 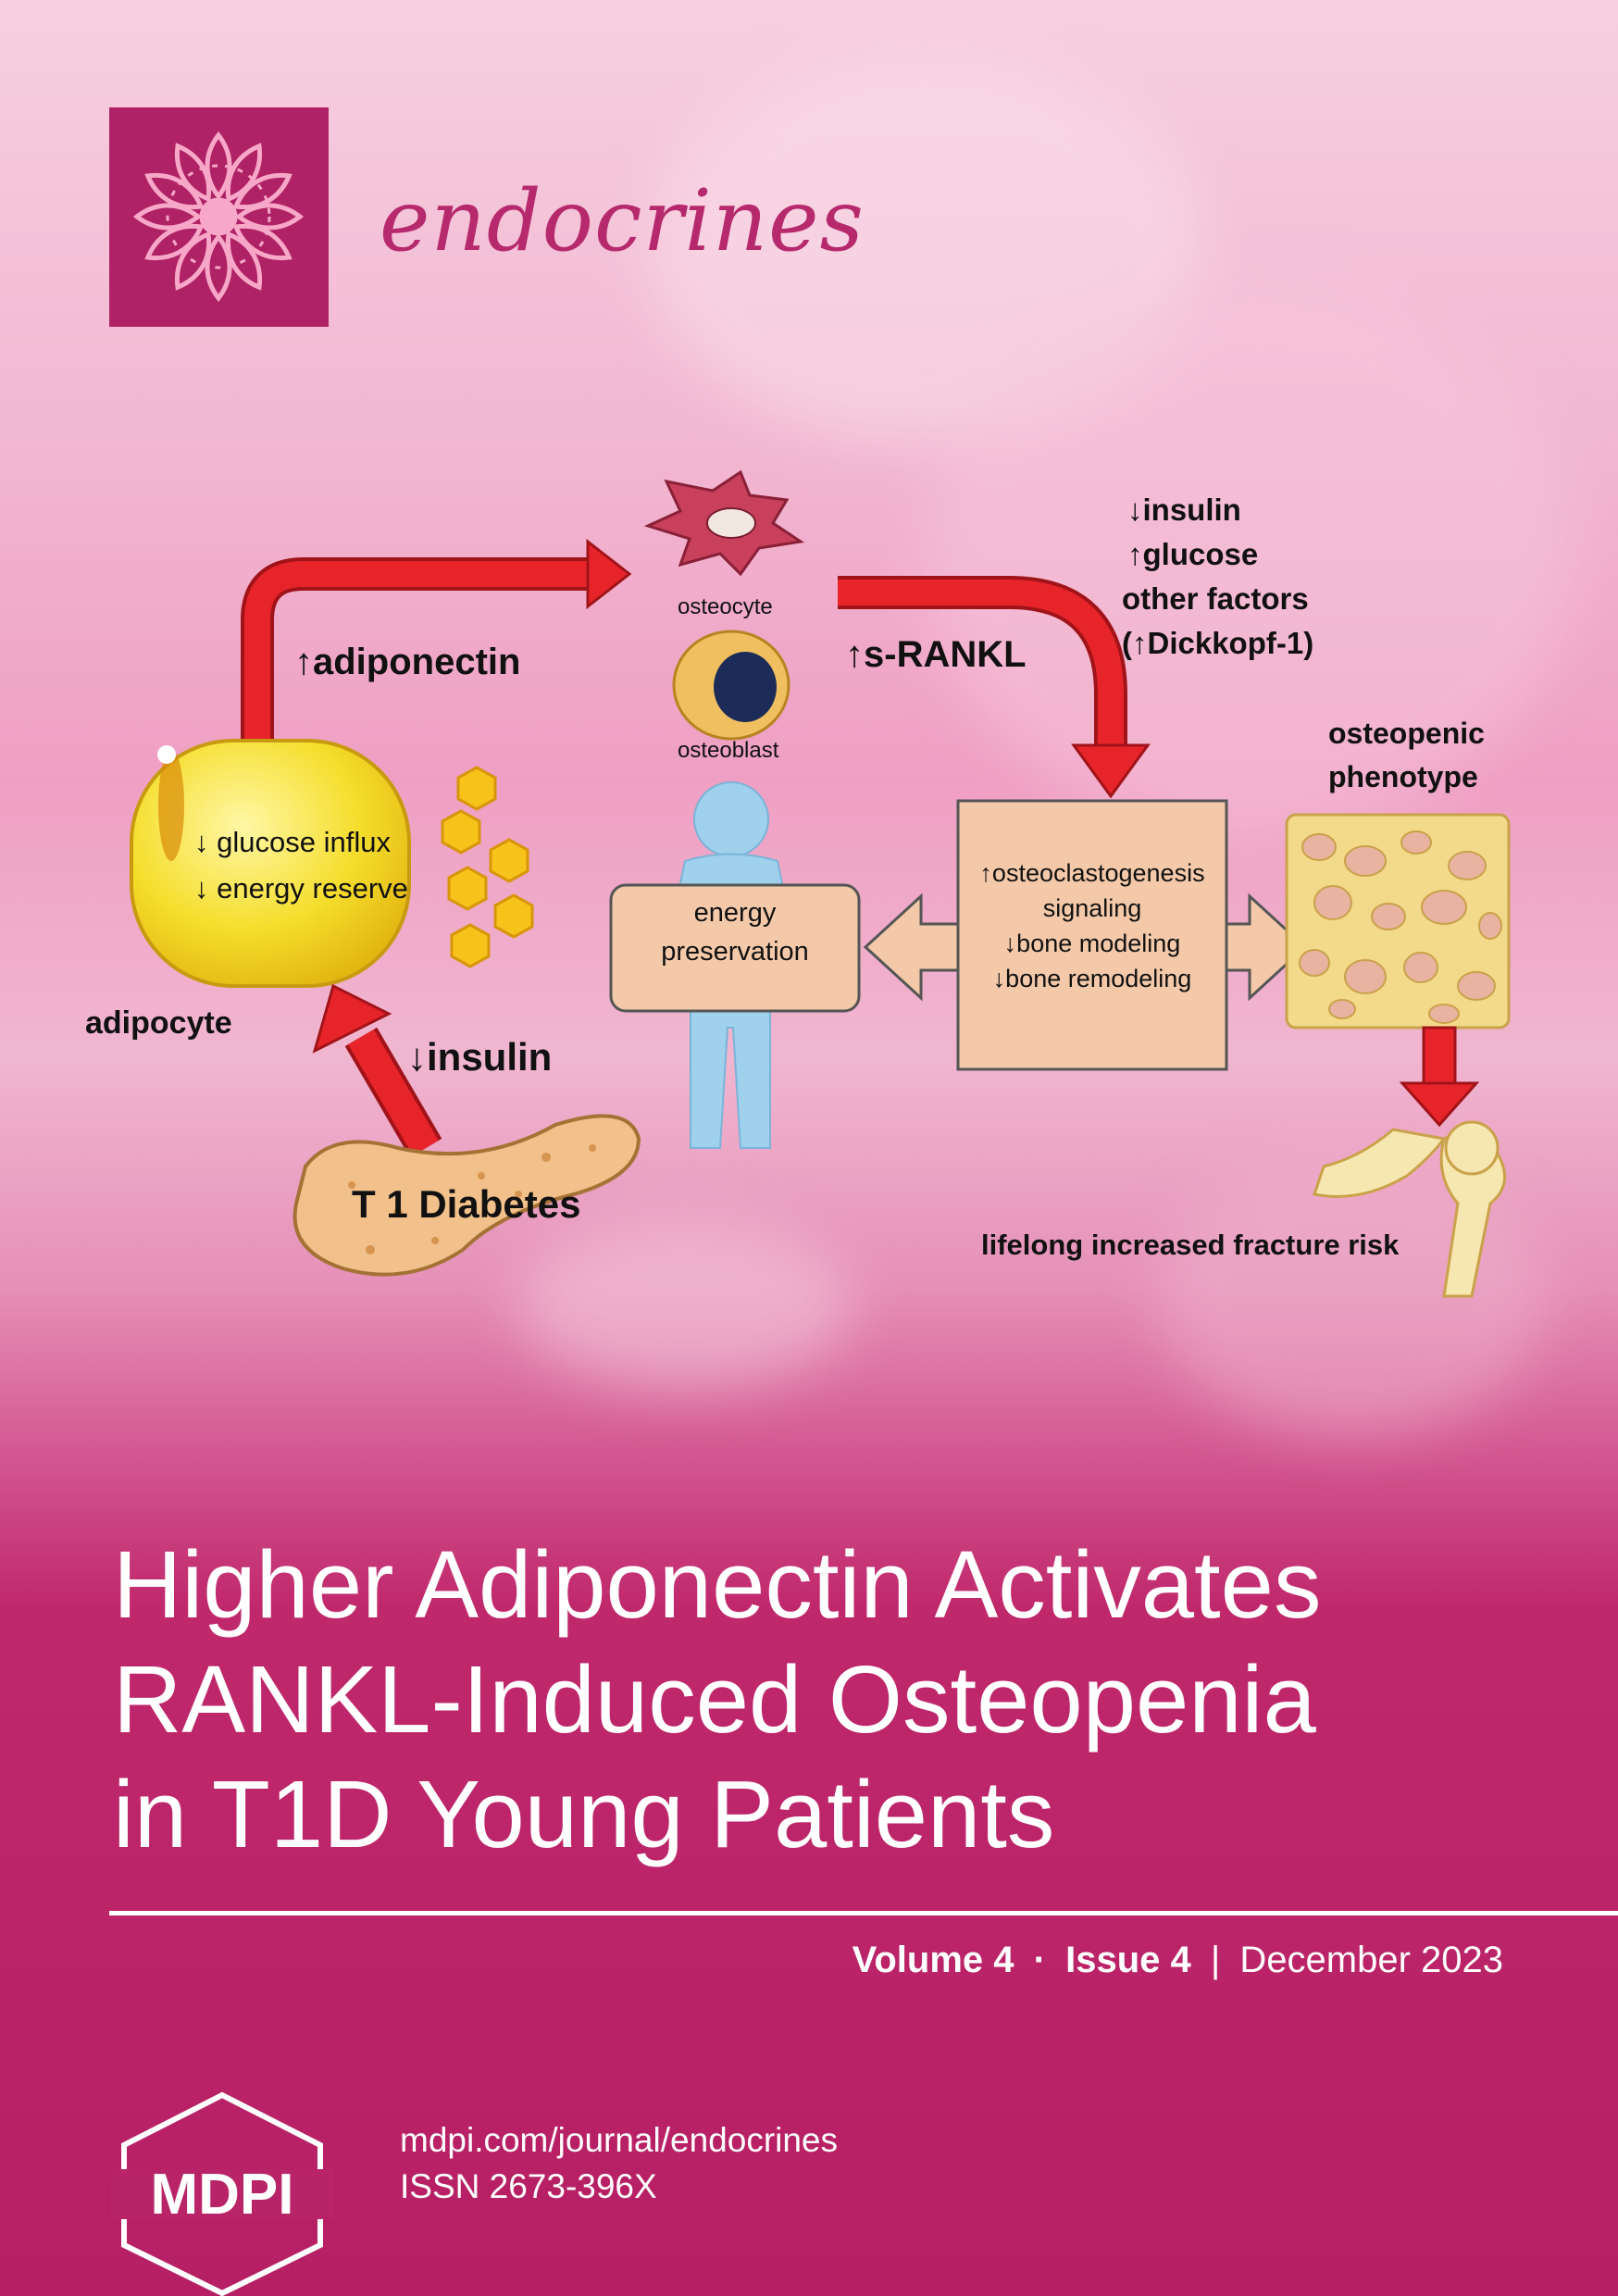 What do you see at coordinates (1184, 510) in the screenshot?
I see `factor-1: ↓insulin` at bounding box center [1184, 510].